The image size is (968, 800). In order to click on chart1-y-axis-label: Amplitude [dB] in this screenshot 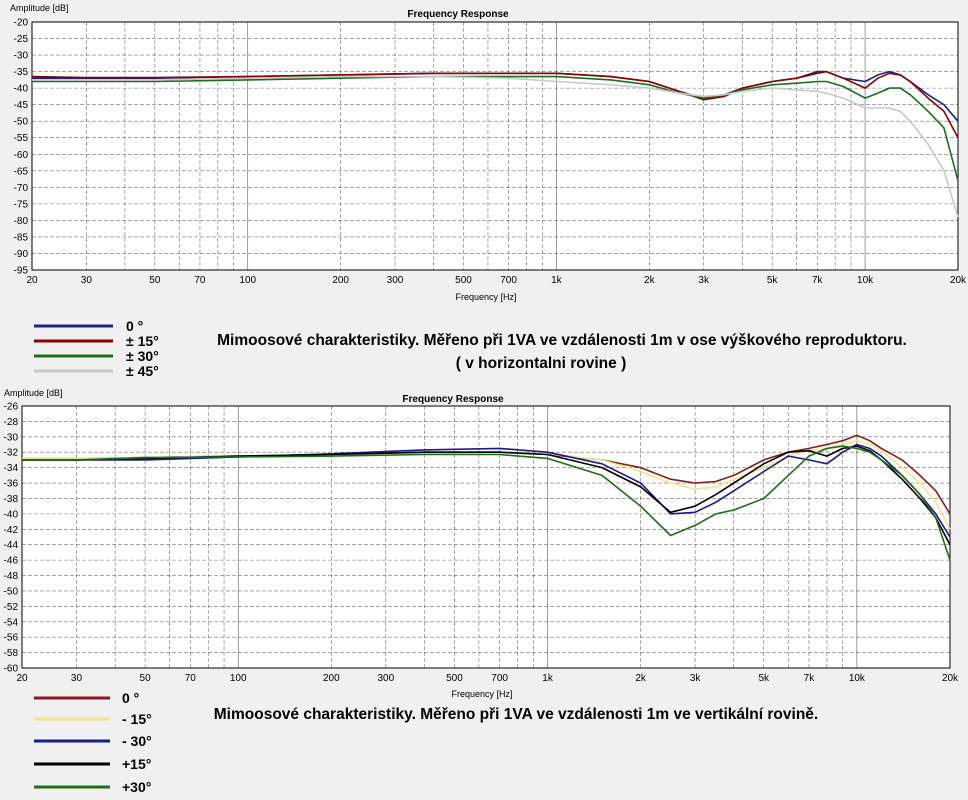, I will do `click(39, 8)`.